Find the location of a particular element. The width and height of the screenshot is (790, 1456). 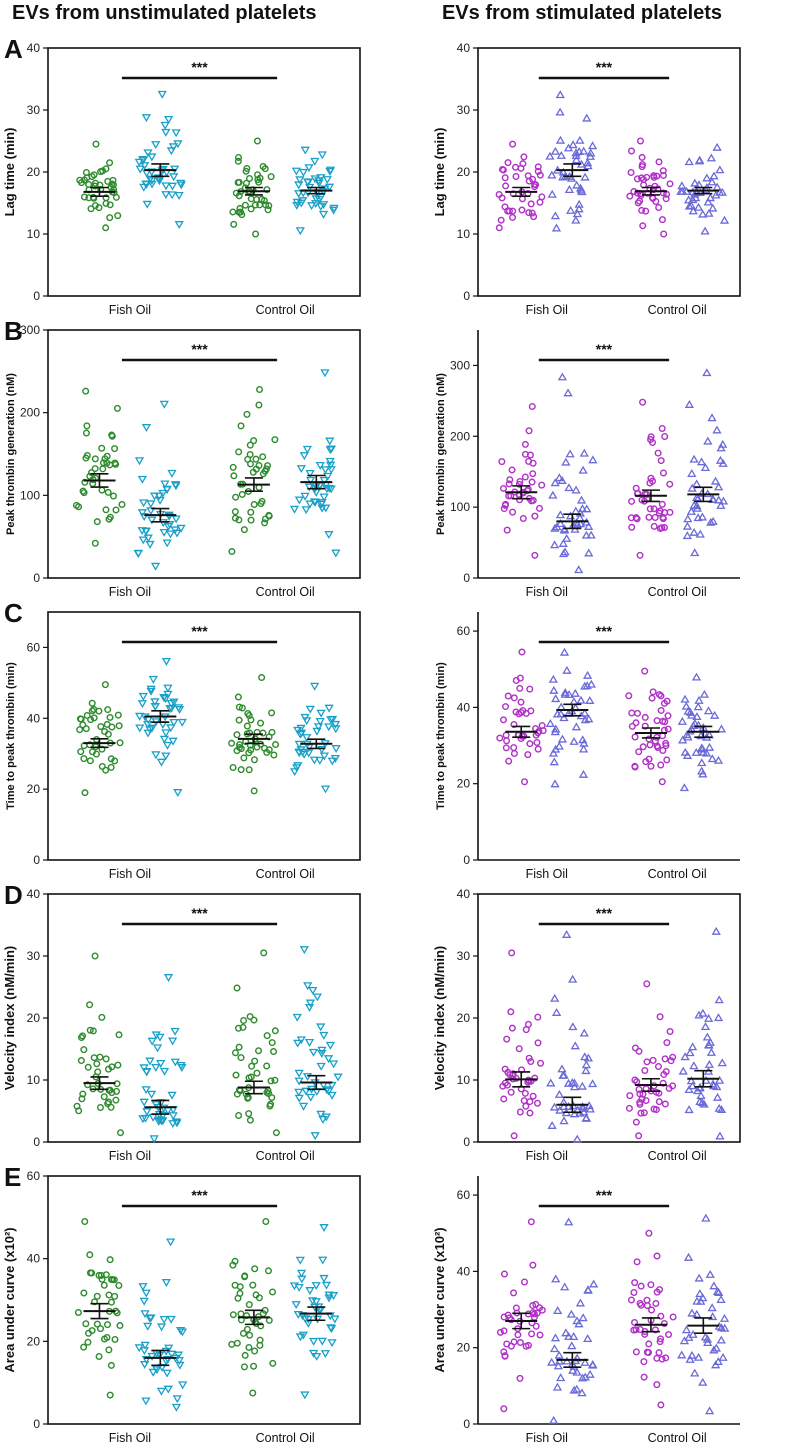

plot-frame is located at coordinates (204, 736).